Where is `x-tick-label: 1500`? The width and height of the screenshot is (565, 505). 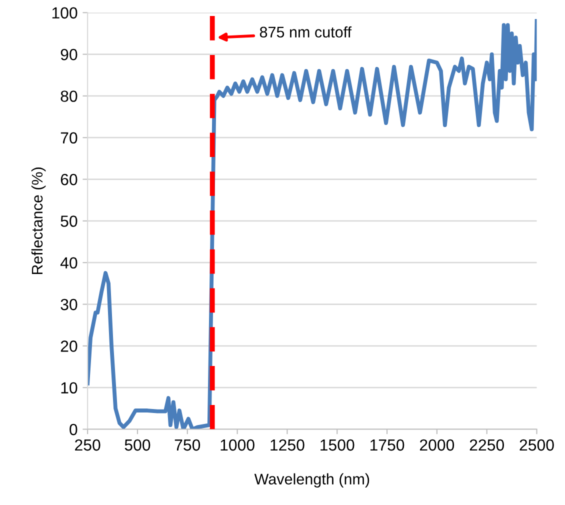
x-tick-label: 1500 is located at coordinates (337, 445).